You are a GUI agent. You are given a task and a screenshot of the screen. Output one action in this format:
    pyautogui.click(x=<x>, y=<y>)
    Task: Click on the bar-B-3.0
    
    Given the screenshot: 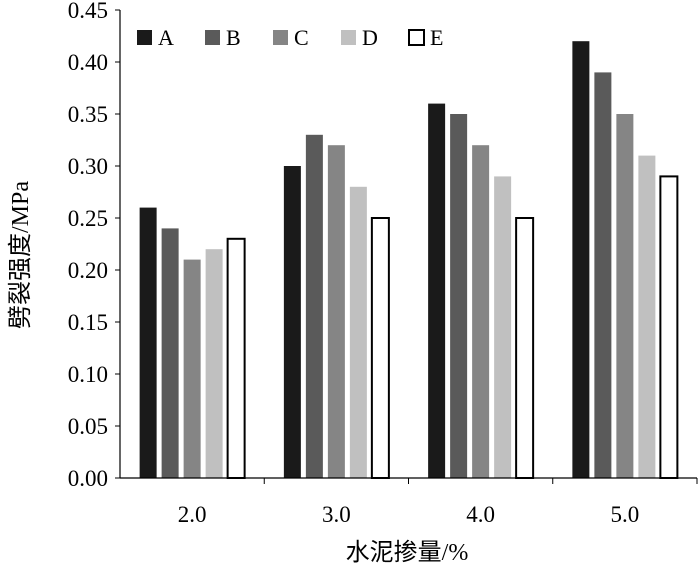 What is the action you would take?
    pyautogui.click(x=314, y=306)
    